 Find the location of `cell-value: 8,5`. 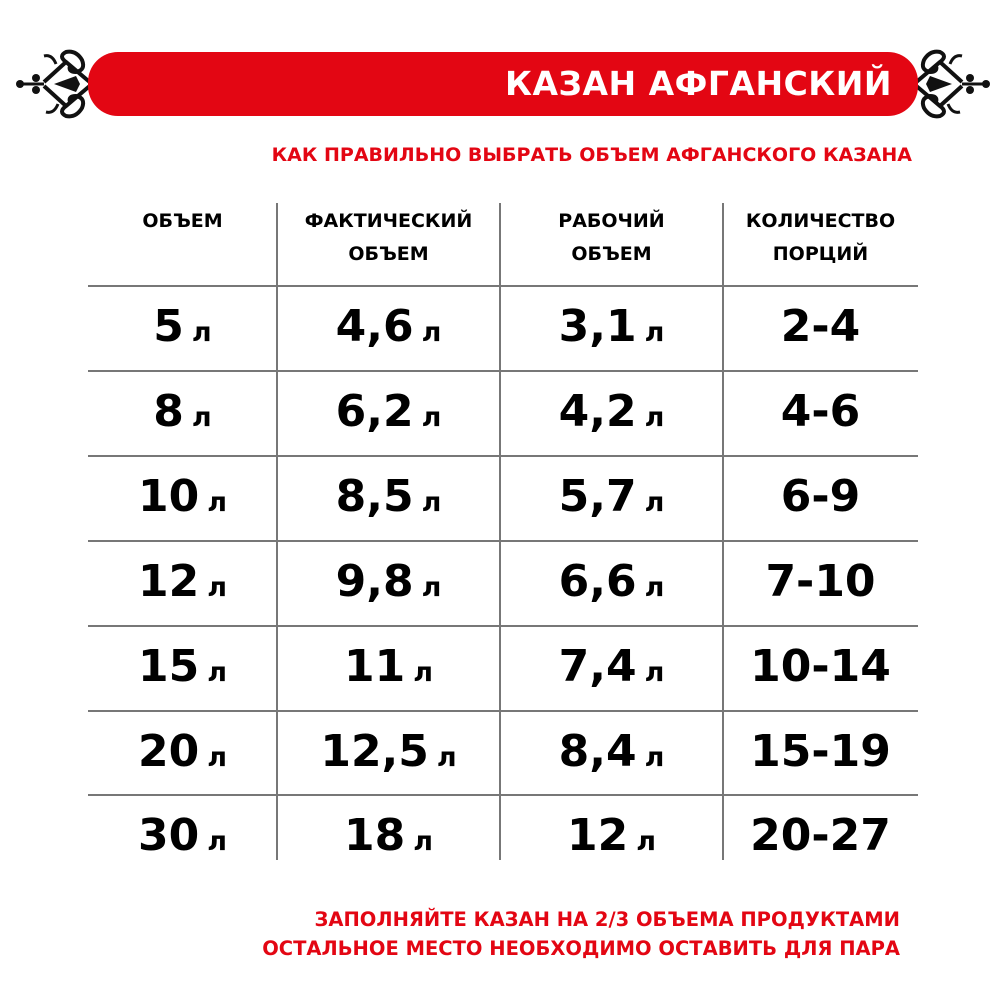

cell-value: 8,5 is located at coordinates (374, 496).